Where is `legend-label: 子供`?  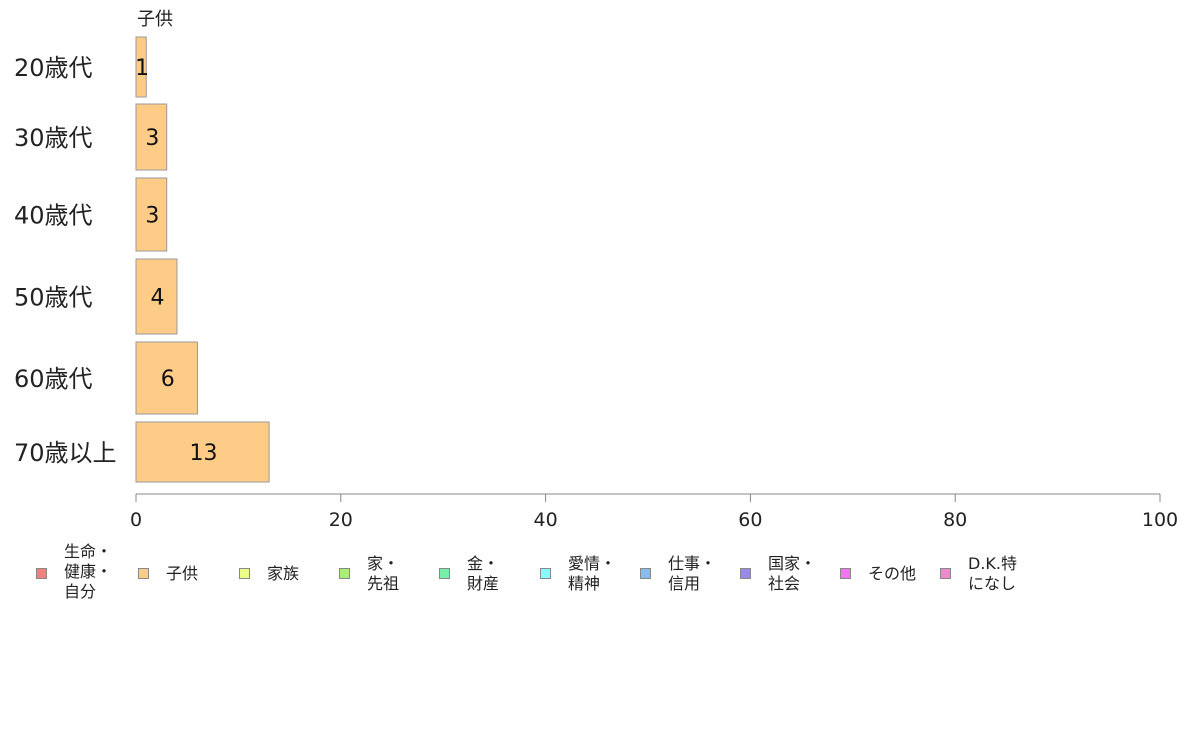
legend-label: 子供 is located at coordinates (182, 573).